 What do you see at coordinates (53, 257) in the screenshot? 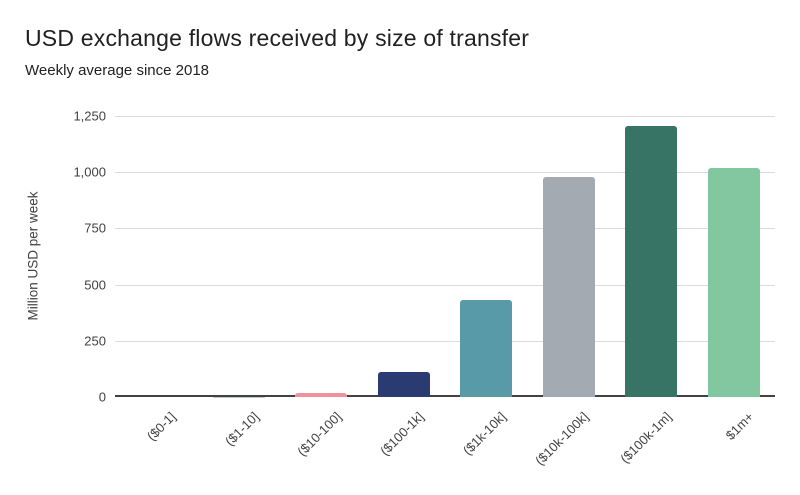
I see `y-axis-ticks: 0 250 500 750 1,000 1,250` at bounding box center [53, 257].